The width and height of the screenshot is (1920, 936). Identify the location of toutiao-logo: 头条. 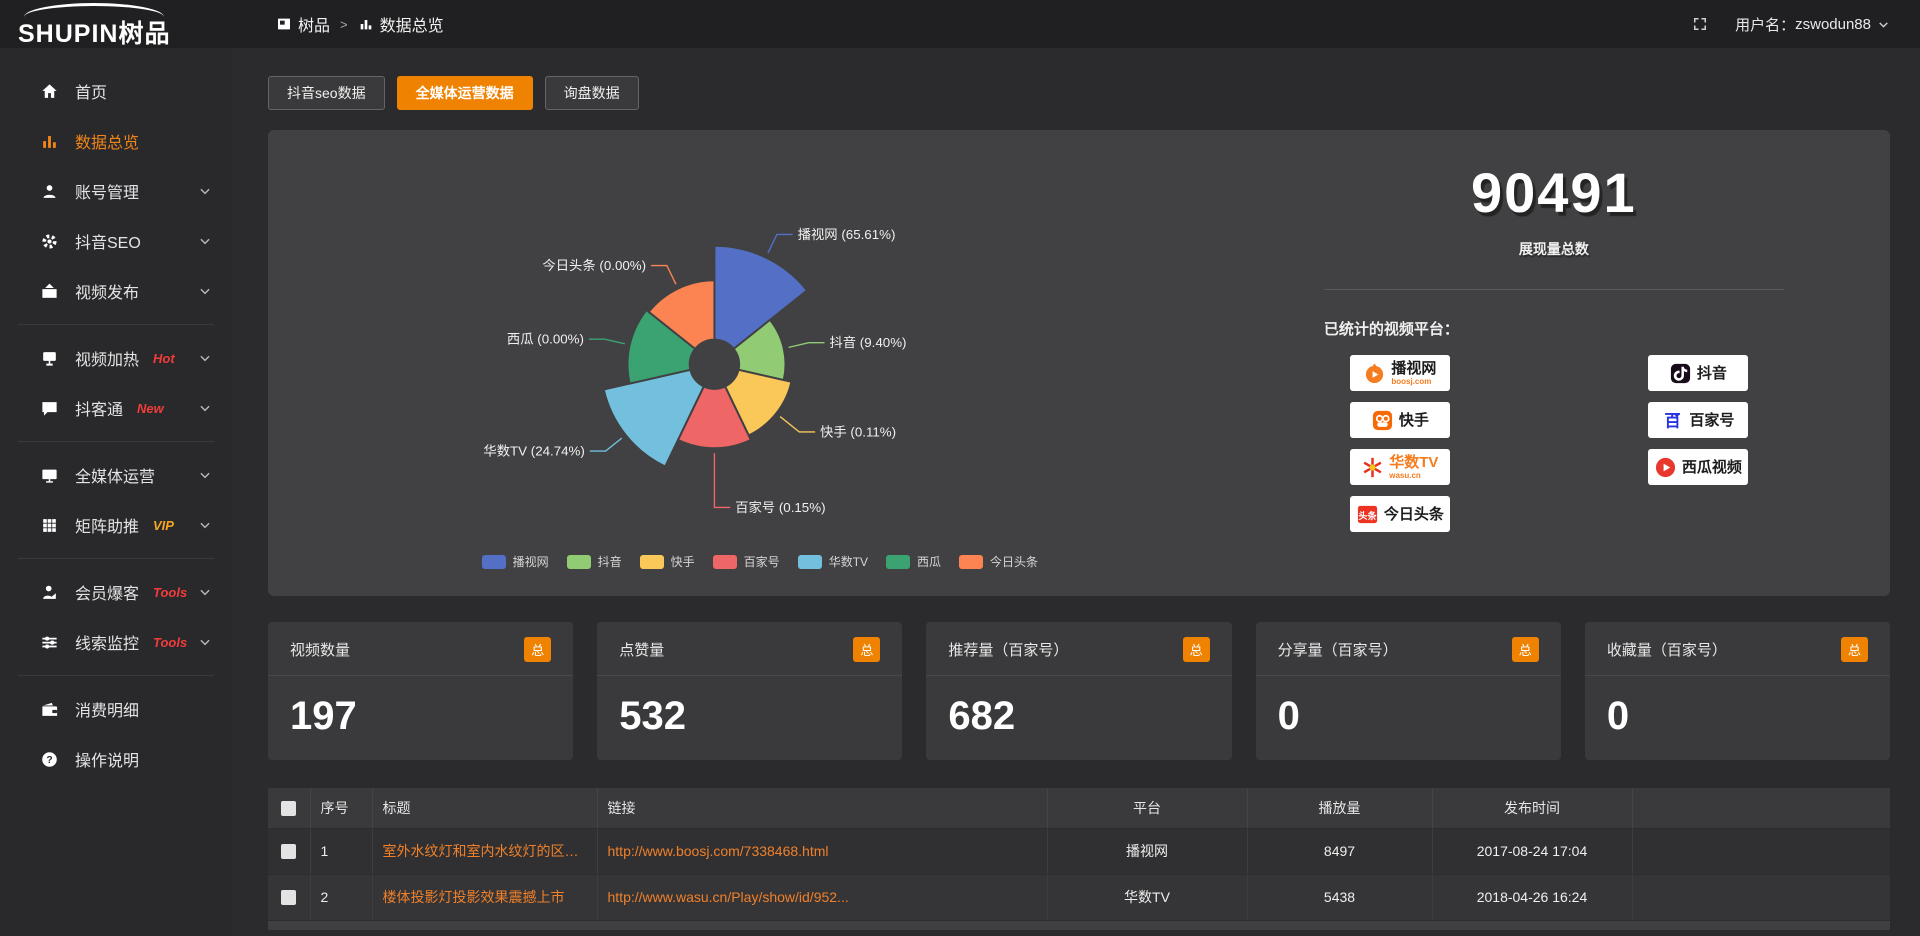
(1367, 514).